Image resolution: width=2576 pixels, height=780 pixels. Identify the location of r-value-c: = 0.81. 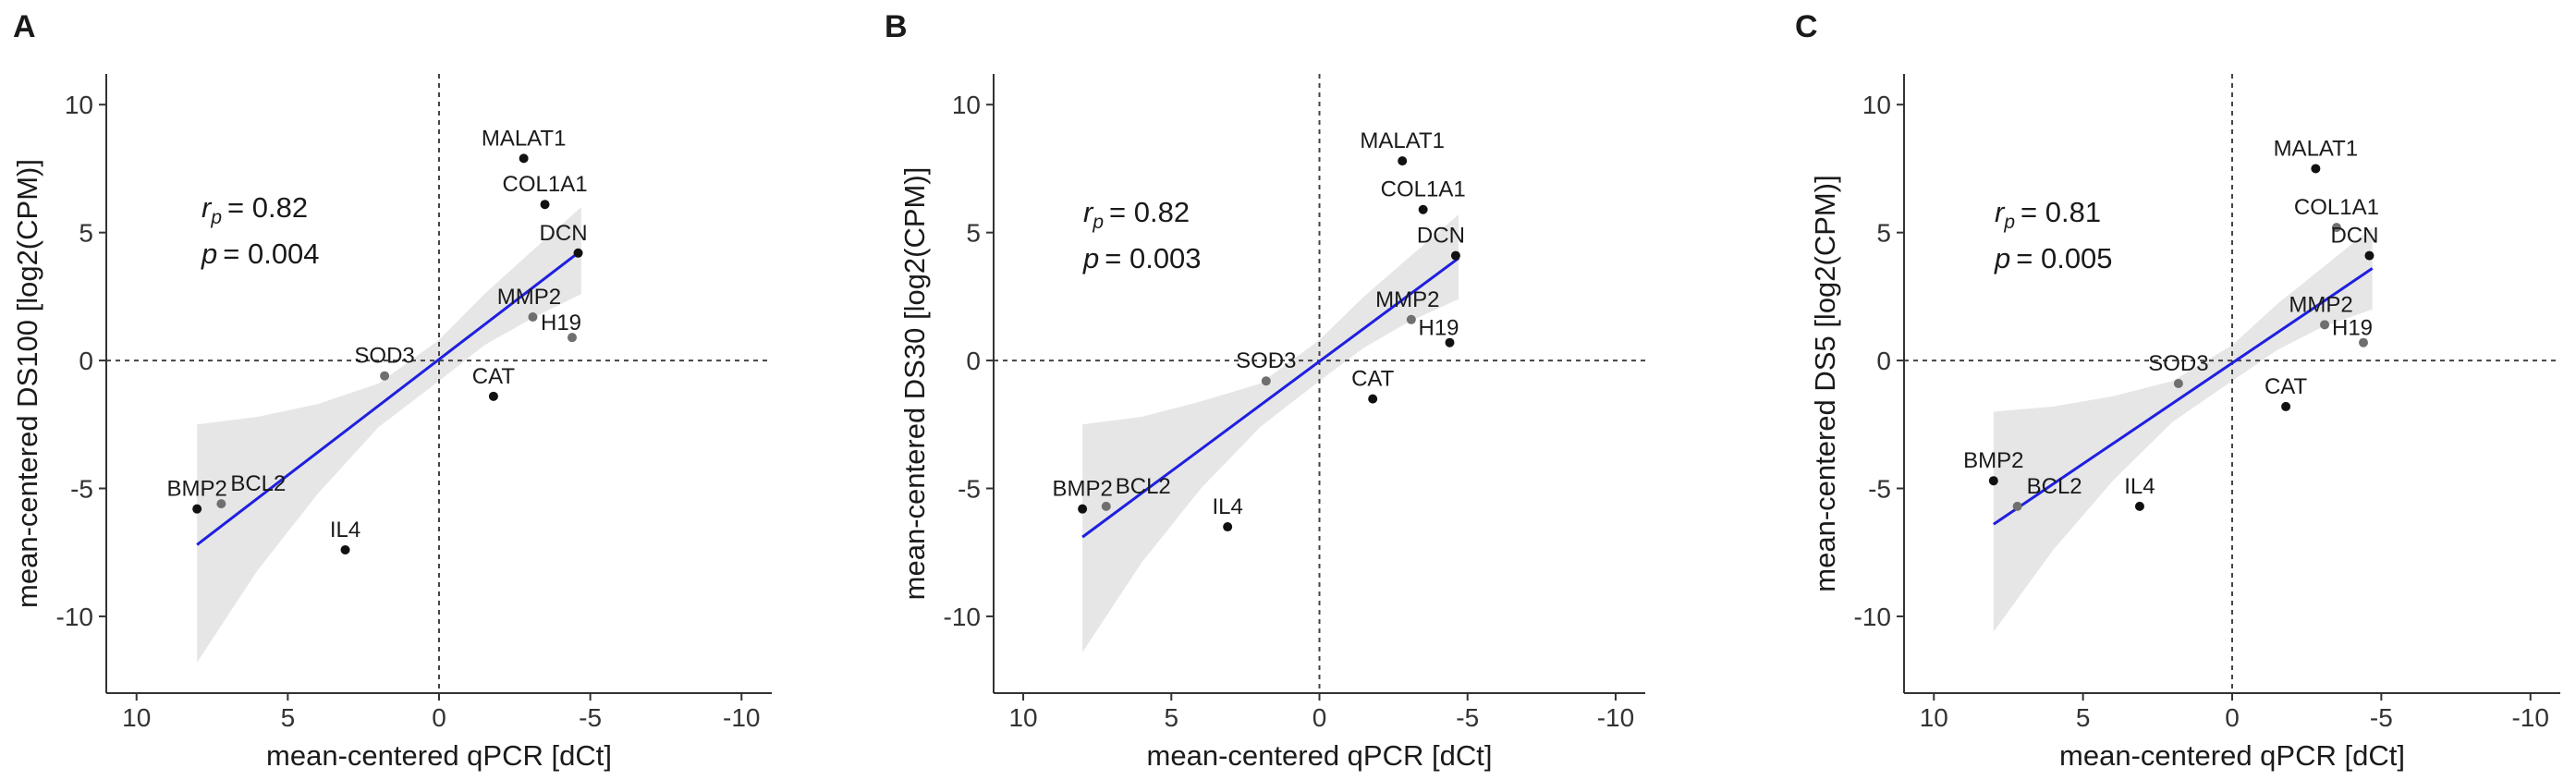
(2061, 212).